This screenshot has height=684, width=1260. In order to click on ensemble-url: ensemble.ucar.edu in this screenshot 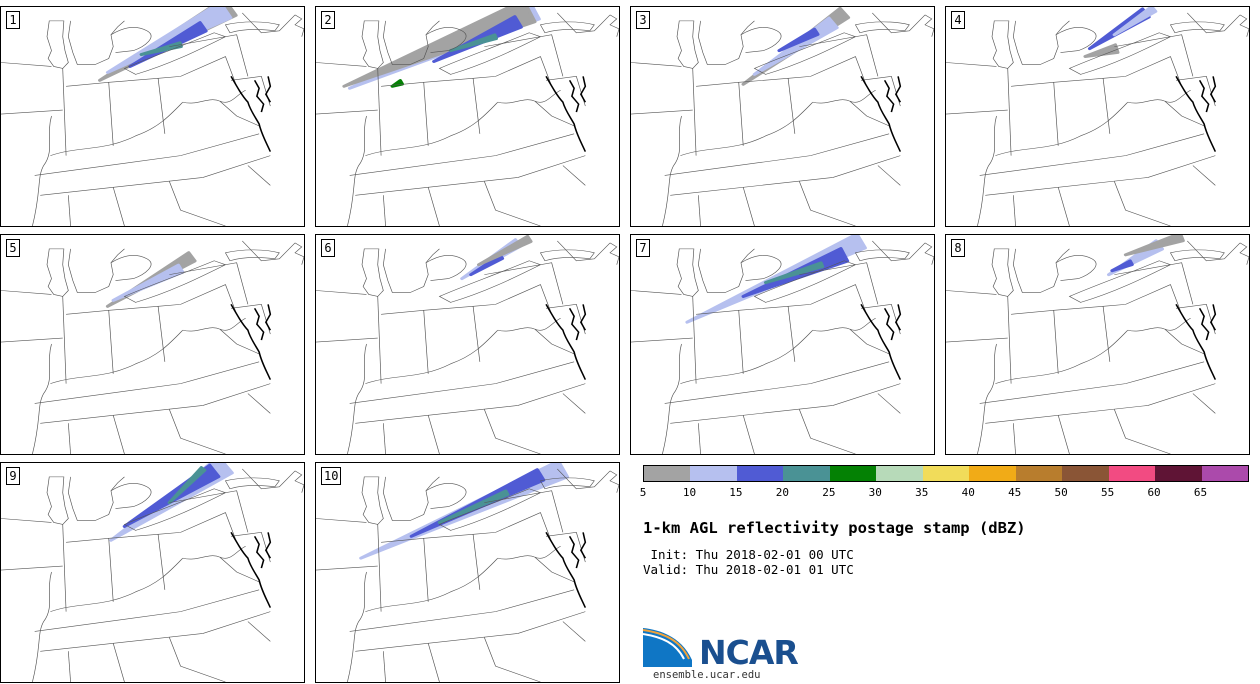, I will do `click(707, 675)`.